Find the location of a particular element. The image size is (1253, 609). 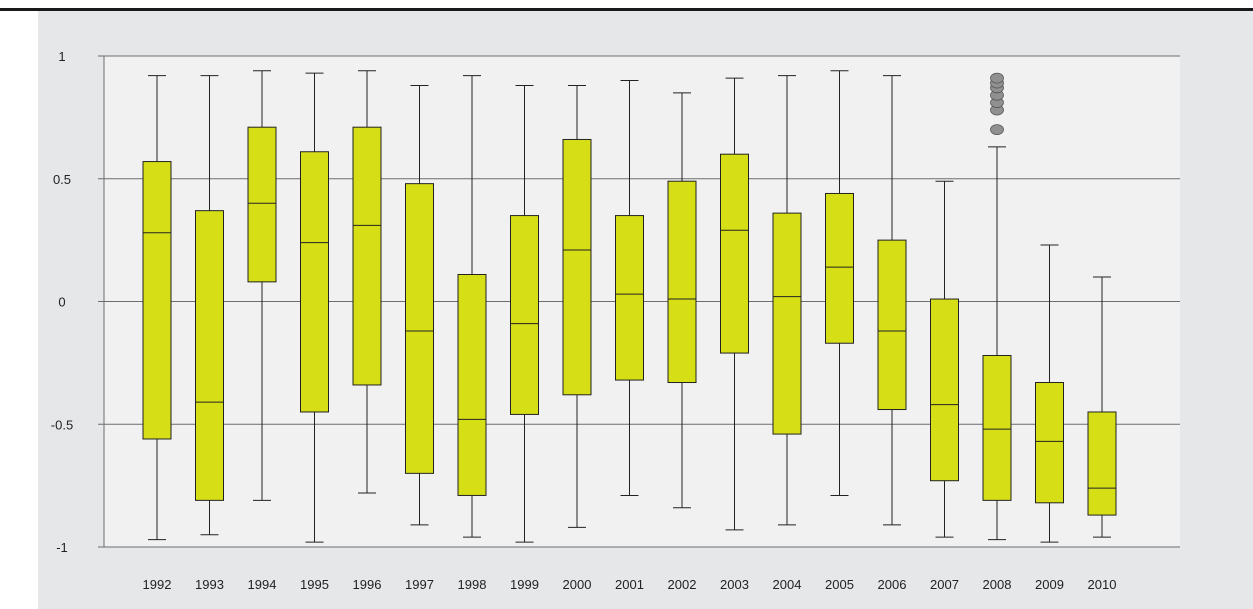

x-tick-label: 1996 is located at coordinates (367, 584).